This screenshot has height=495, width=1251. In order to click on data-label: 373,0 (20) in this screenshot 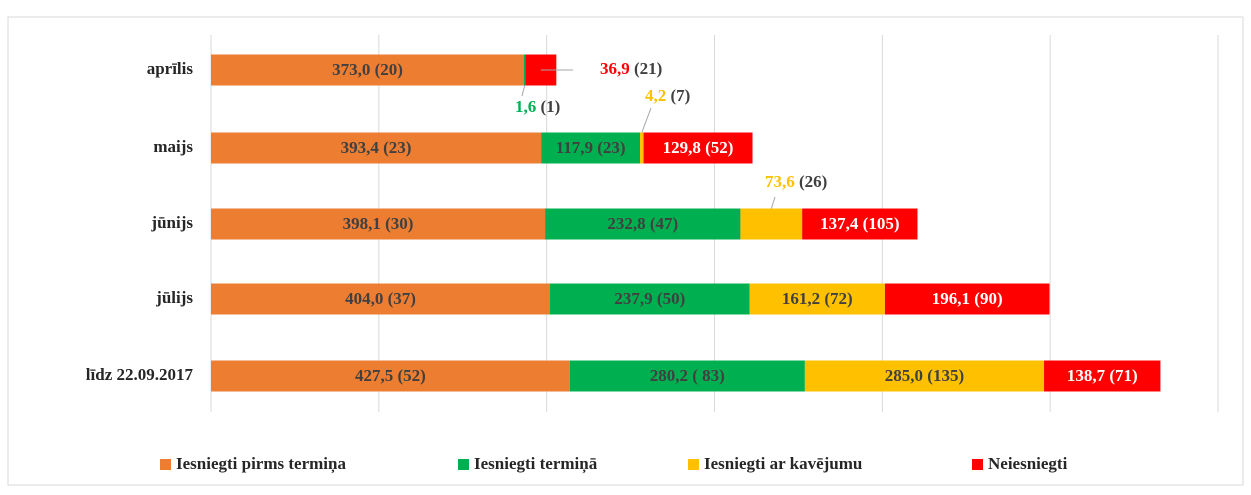, I will do `click(367, 69)`.